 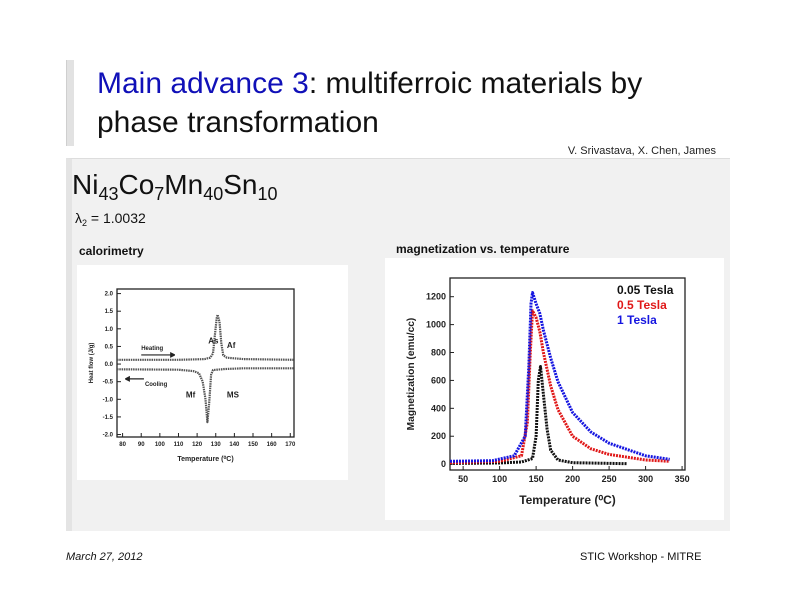 I want to click on footer-event: STIC Workshop - MITRE, so click(x=641, y=557).